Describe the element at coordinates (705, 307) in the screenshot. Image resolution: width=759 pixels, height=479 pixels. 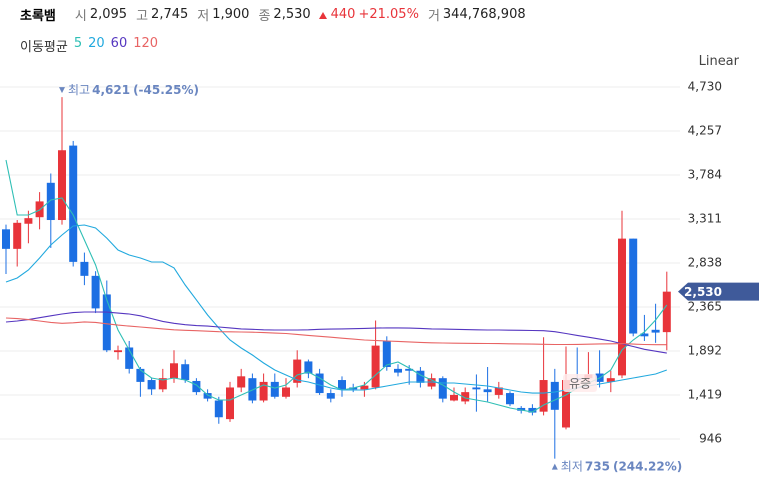
I see `y-tick-label: 2,365` at that location.